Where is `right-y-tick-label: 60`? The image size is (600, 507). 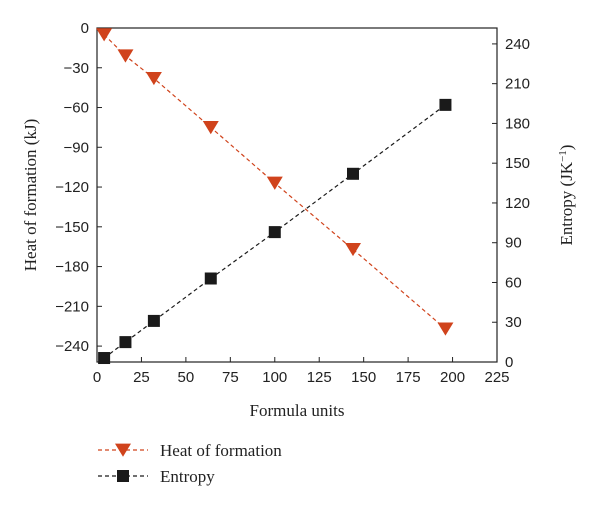
right-y-tick-label: 60 is located at coordinates (513, 282).